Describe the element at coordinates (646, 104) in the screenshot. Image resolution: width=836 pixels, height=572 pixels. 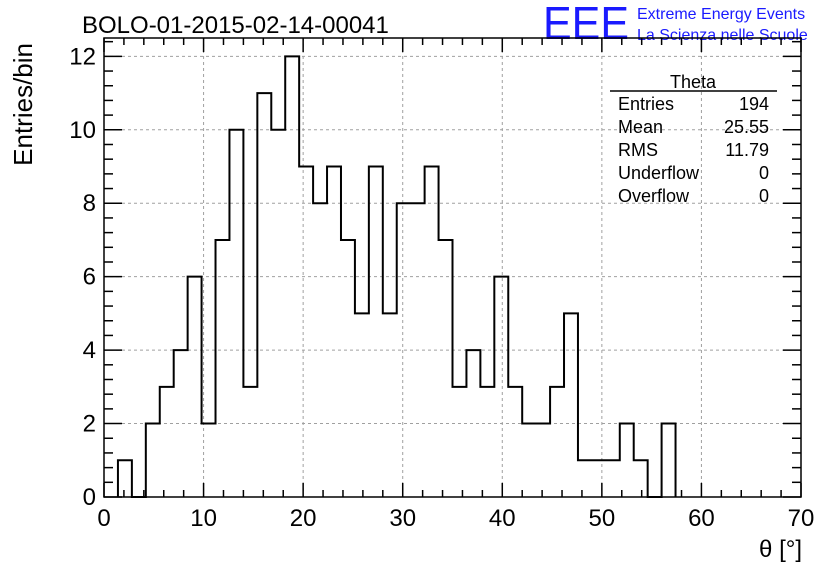
I see `stats-label: Entries` at that location.